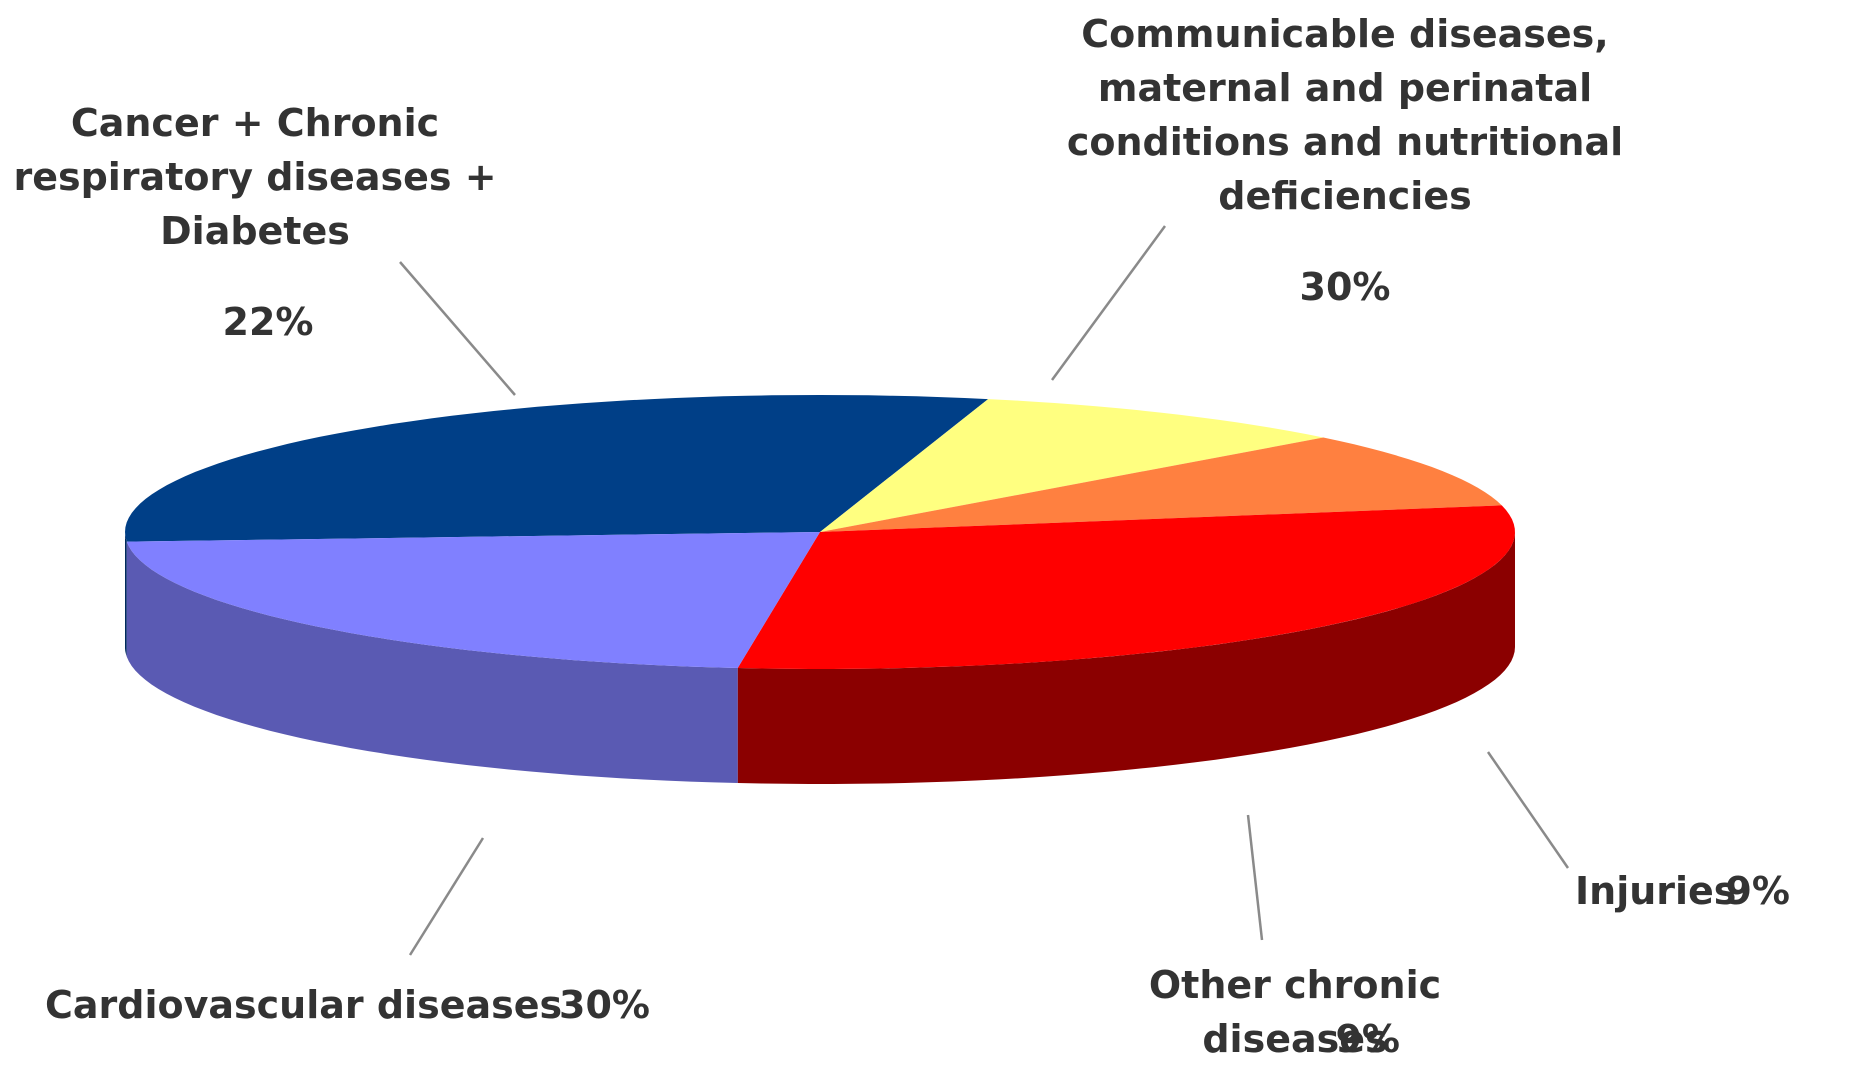 Image resolution: width=1869 pixels, height=1074 pixels. I want to click on slice-3-top, so click(1126, 587).